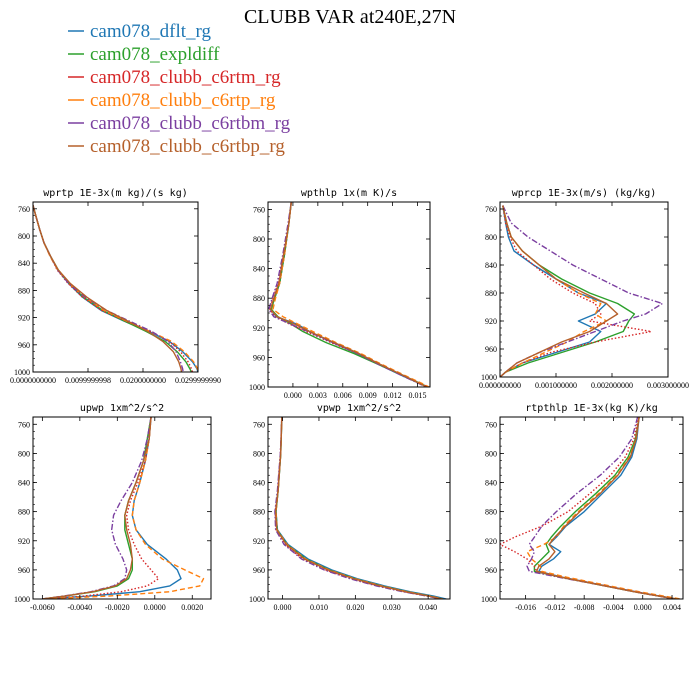 The height and width of the screenshot is (700, 700). What do you see at coordinates (198, 380) in the screenshot?
I see `x-tick-label: 0.0299999990` at bounding box center [198, 380].